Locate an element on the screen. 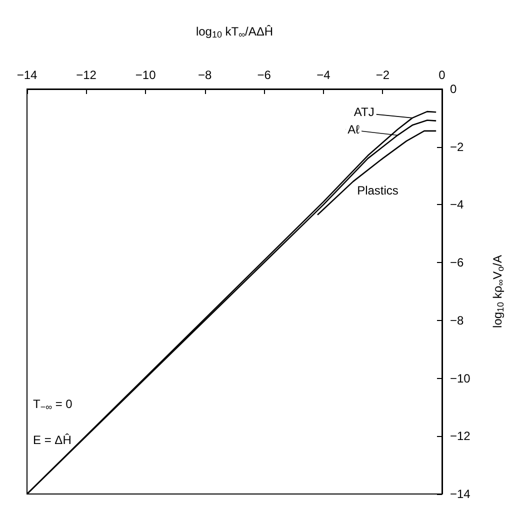 The image size is (530, 508). x-tick-label: −8 is located at coordinates (205, 75).